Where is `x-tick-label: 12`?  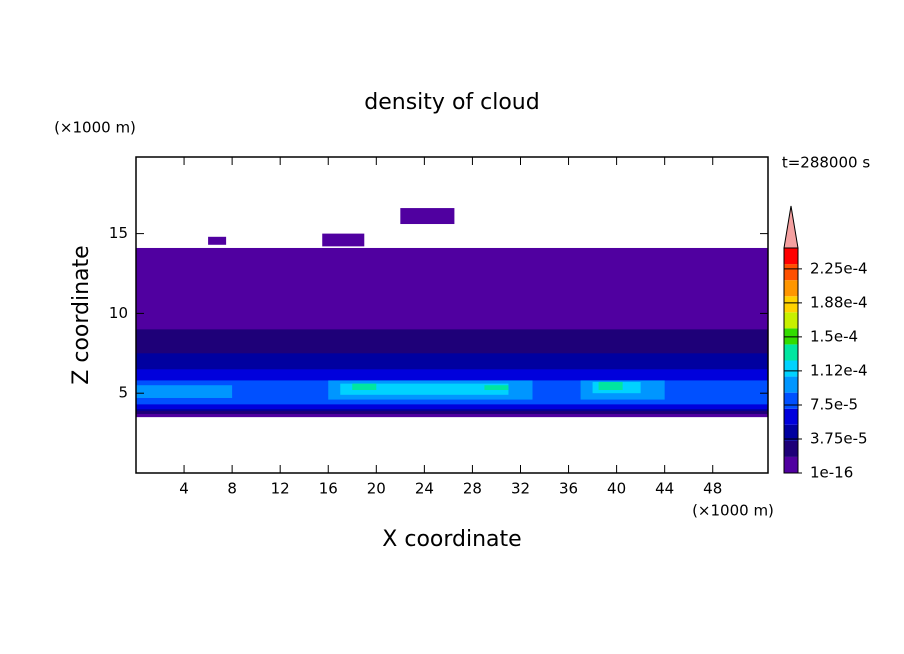
x-tick-label: 12 is located at coordinates (280, 489).